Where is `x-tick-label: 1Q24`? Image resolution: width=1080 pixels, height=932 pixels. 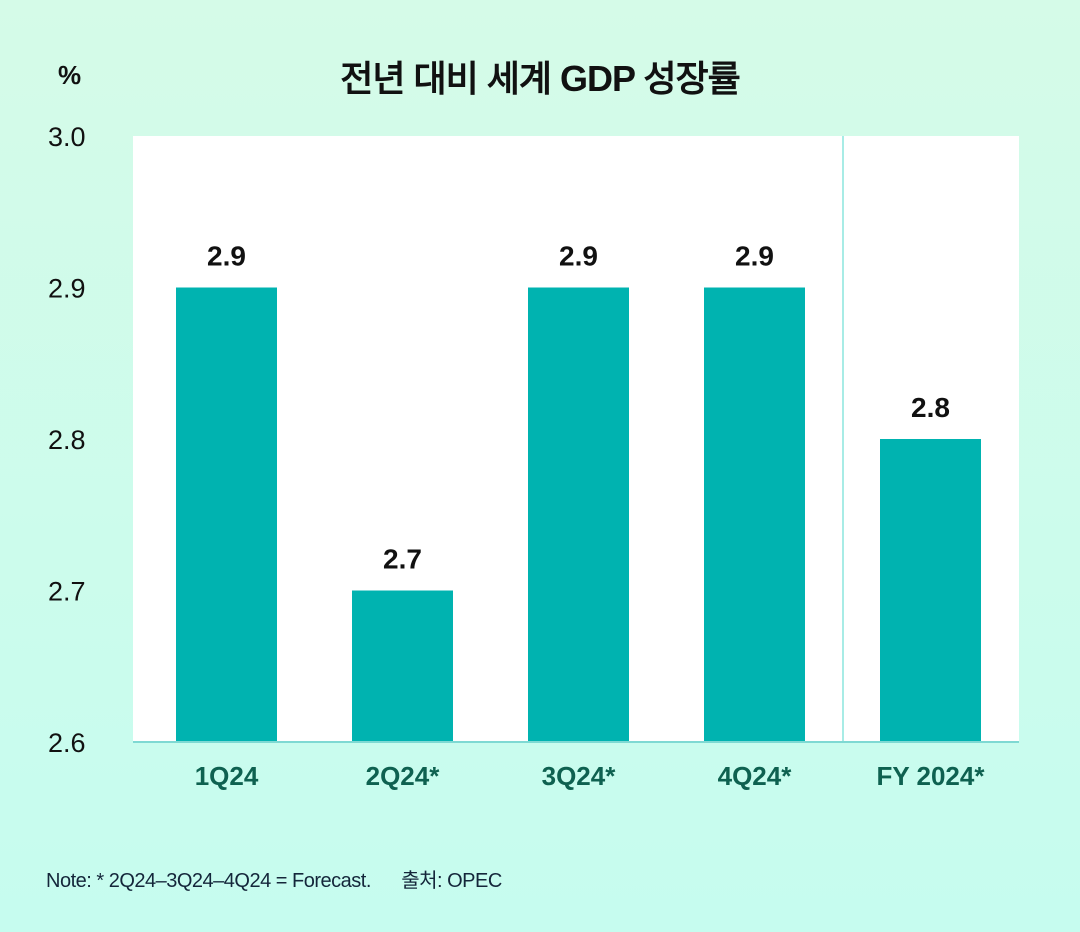
x-tick-label: 1Q24 is located at coordinates (227, 776).